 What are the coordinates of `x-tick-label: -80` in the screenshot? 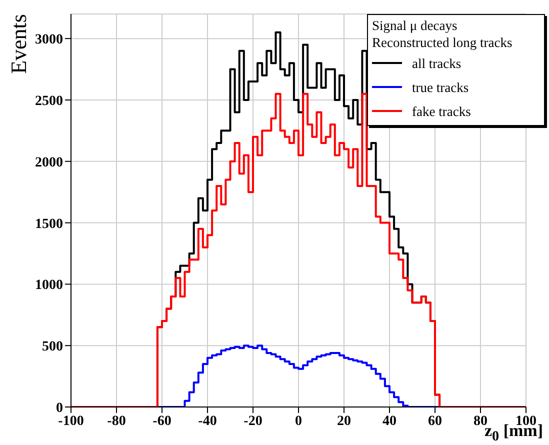 It's located at (116, 421).